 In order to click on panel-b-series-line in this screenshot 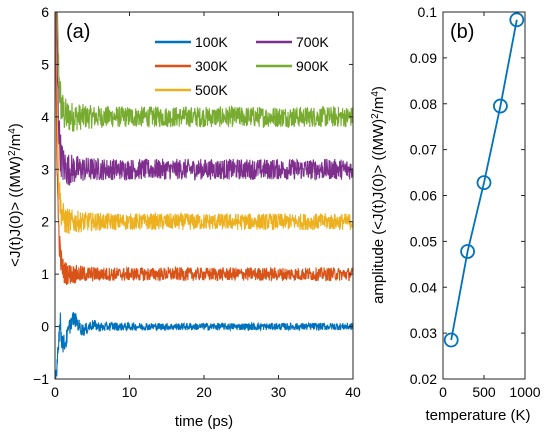, I will do `click(484, 180)`.